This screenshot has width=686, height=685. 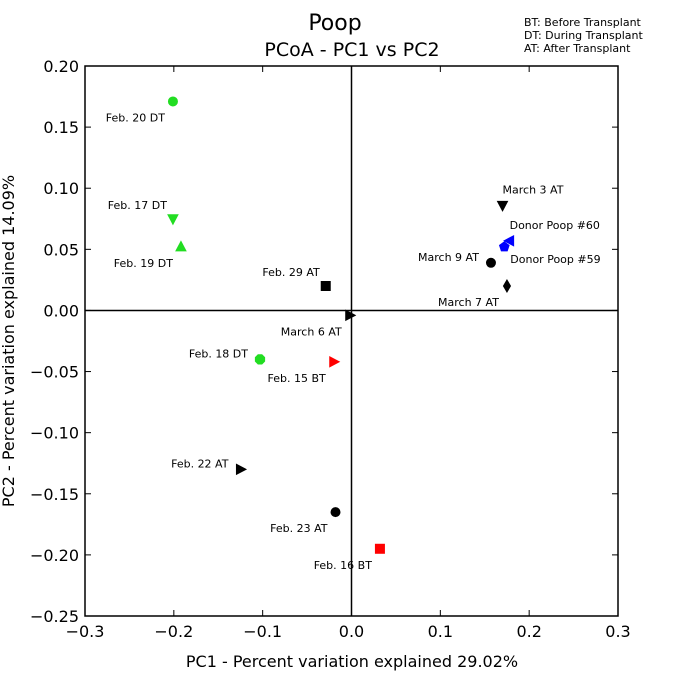 What do you see at coordinates (260, 359) in the screenshot?
I see `marker-octagon` at bounding box center [260, 359].